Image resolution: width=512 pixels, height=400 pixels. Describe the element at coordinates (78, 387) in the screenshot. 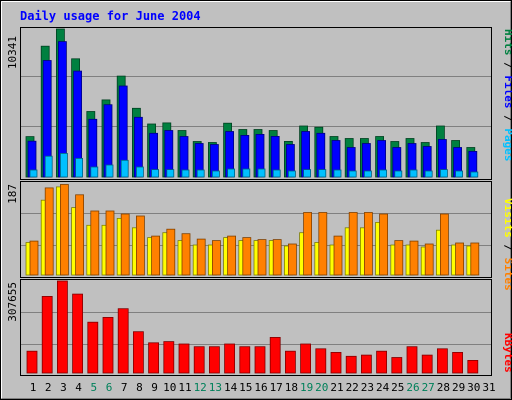

I see `x-tick-label-4: 4` at that location.